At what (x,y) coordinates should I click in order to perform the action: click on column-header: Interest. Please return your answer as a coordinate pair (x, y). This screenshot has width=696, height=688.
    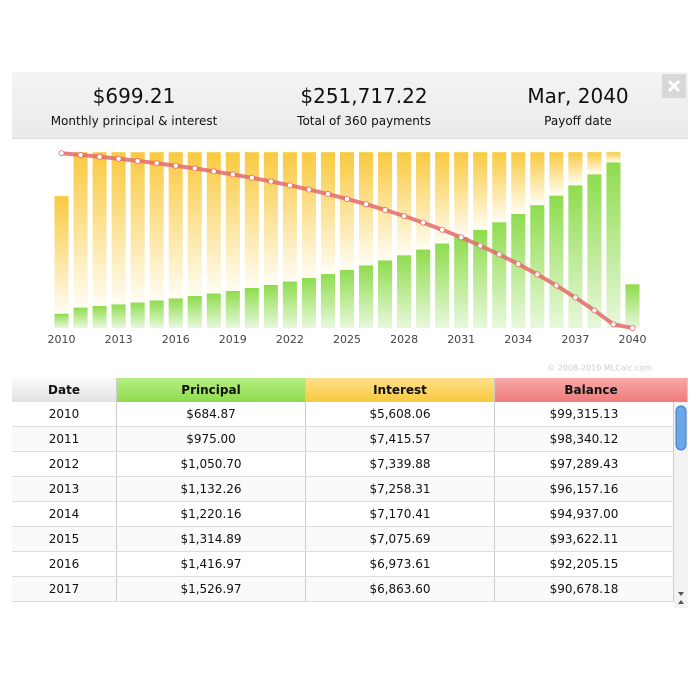
    Looking at the image, I should click on (400, 390).